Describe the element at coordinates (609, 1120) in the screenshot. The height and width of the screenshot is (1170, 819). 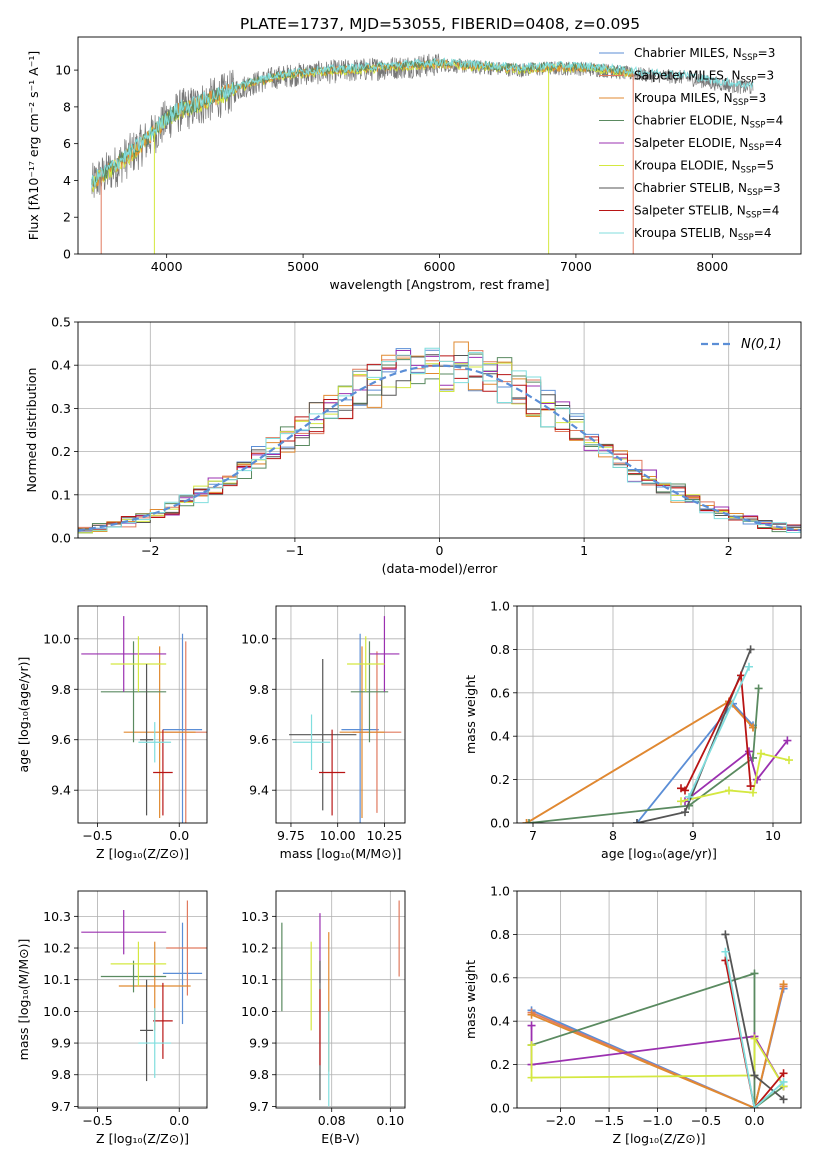
I see `tick-label-x: −1.5` at that location.